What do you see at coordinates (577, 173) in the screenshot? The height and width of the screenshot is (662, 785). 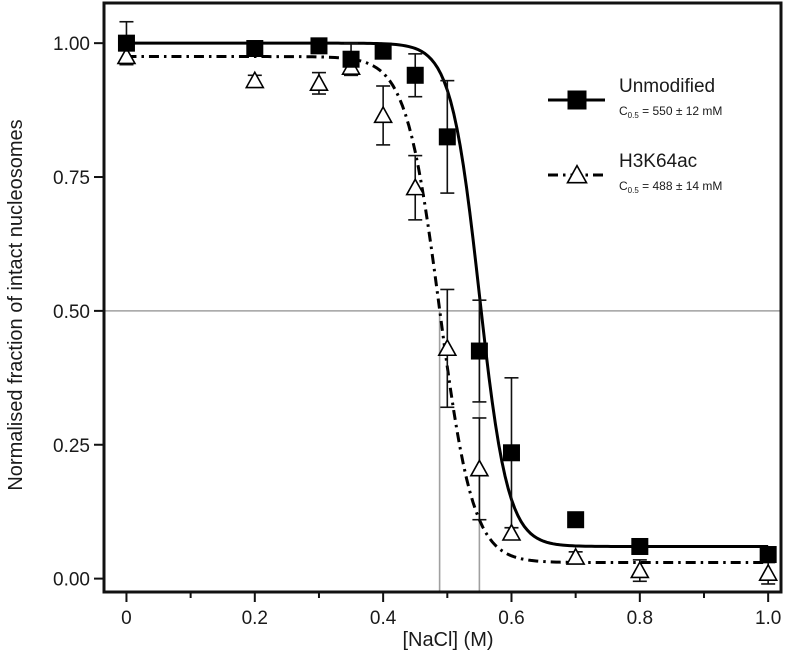 I see `legend-marker-h3k64ac` at bounding box center [577, 173].